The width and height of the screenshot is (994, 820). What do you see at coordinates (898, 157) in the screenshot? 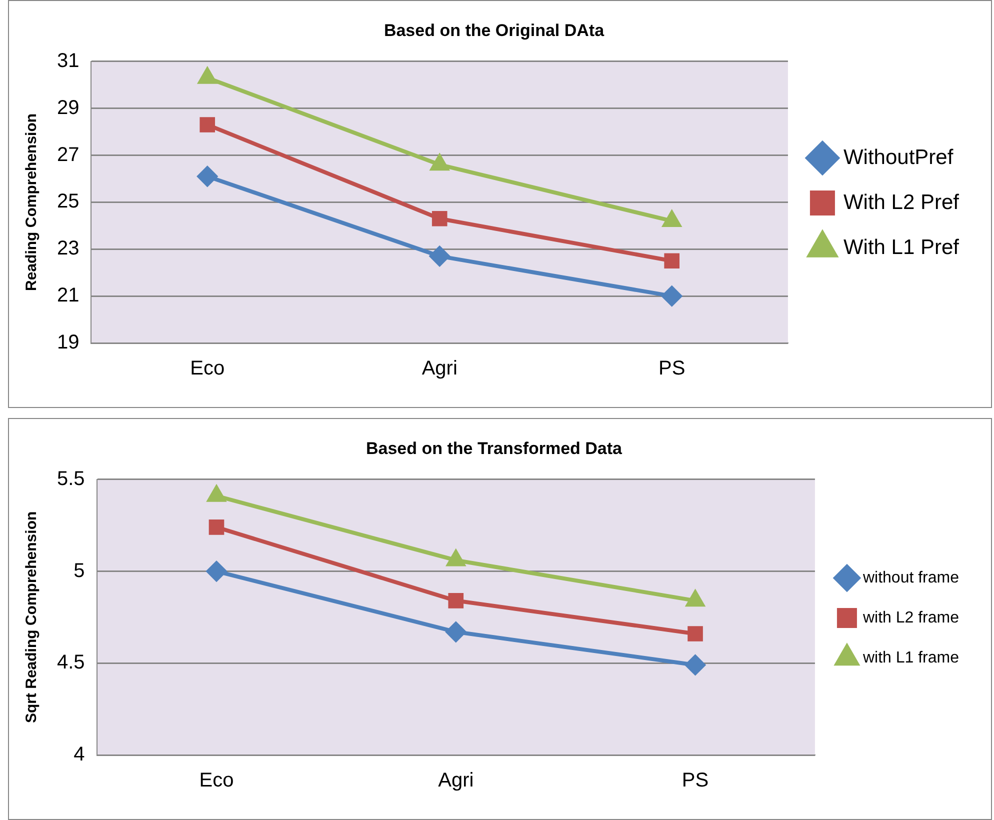
I see `legend-label: WithoutPref` at bounding box center [898, 157].